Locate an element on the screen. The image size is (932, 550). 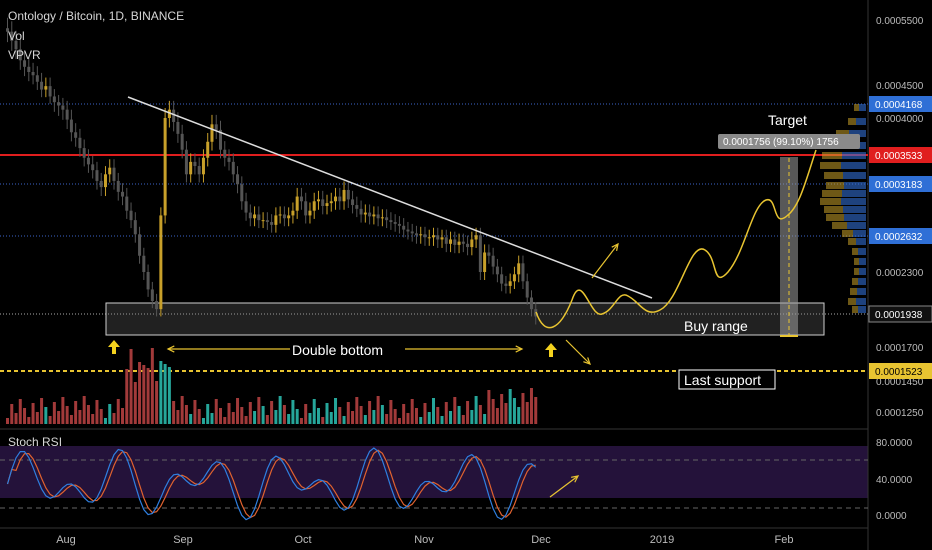
time-tick-label: 2019 is located at coordinates (662, 540).